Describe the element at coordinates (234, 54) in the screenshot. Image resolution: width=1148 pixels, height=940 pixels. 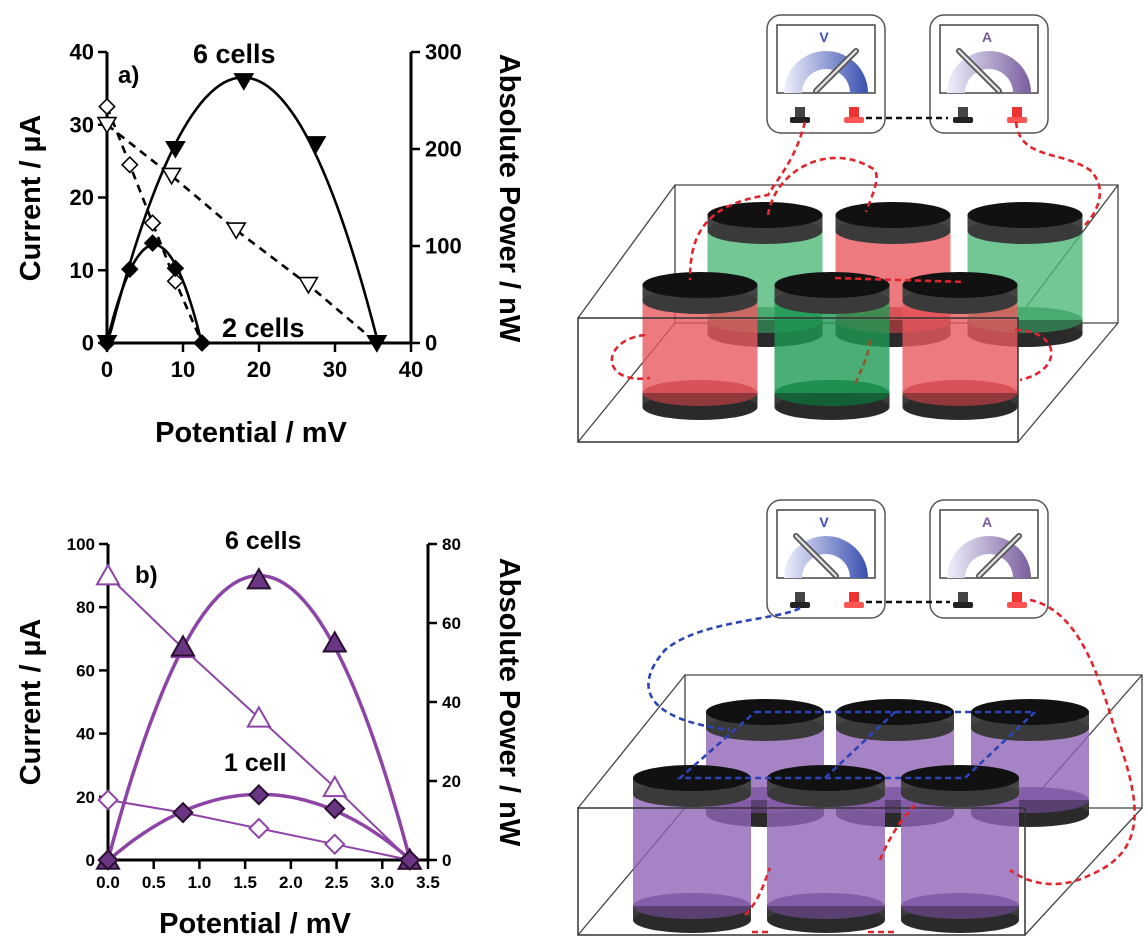
I see `chart-a-annotation-6-cells: 6 cells` at that location.